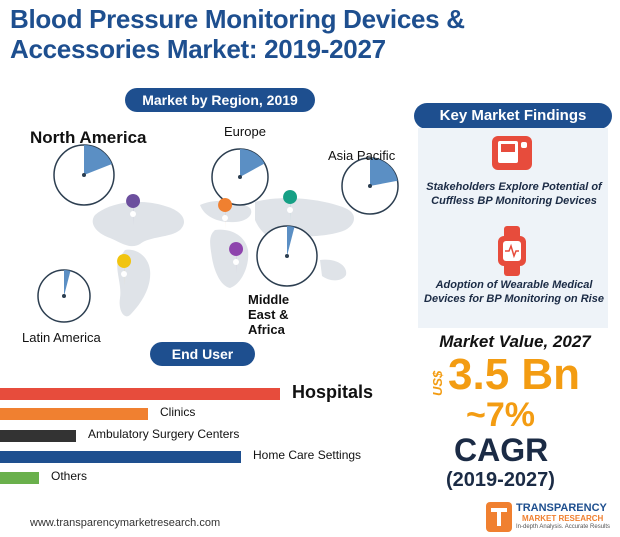  Describe the element at coordinates (225, 214) in the screenshot. I see `pin-europe-icon` at that location.